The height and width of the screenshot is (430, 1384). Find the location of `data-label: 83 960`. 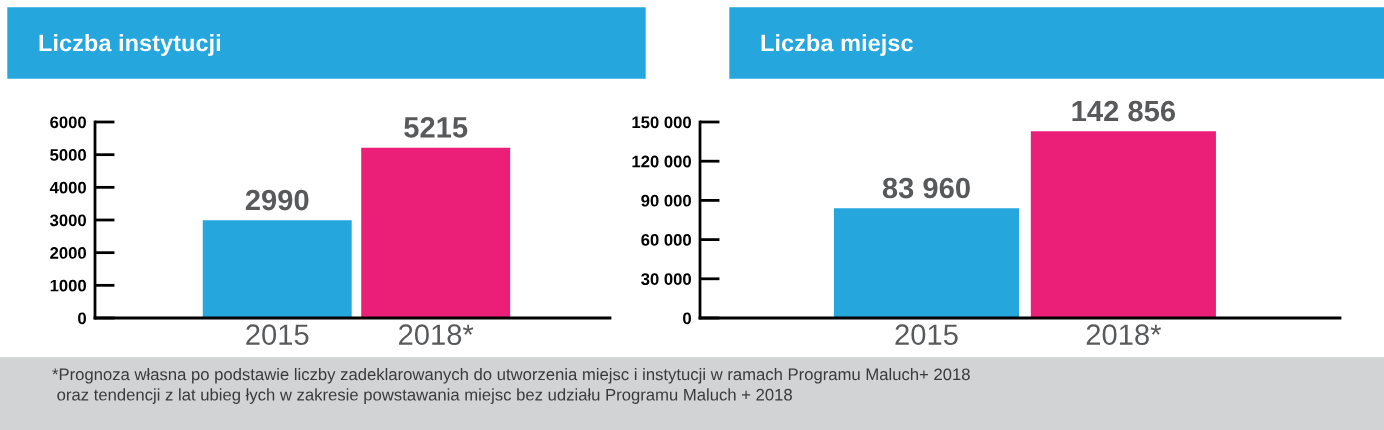

data-label: 83 960 is located at coordinates (926, 188).